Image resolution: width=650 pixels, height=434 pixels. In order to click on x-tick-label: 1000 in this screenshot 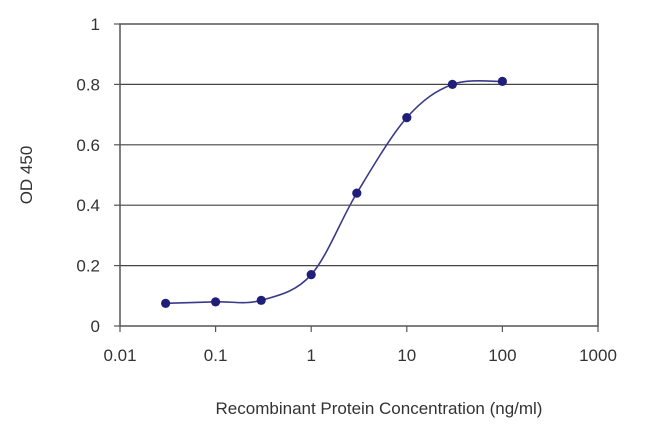, I will do `click(598, 355)`.